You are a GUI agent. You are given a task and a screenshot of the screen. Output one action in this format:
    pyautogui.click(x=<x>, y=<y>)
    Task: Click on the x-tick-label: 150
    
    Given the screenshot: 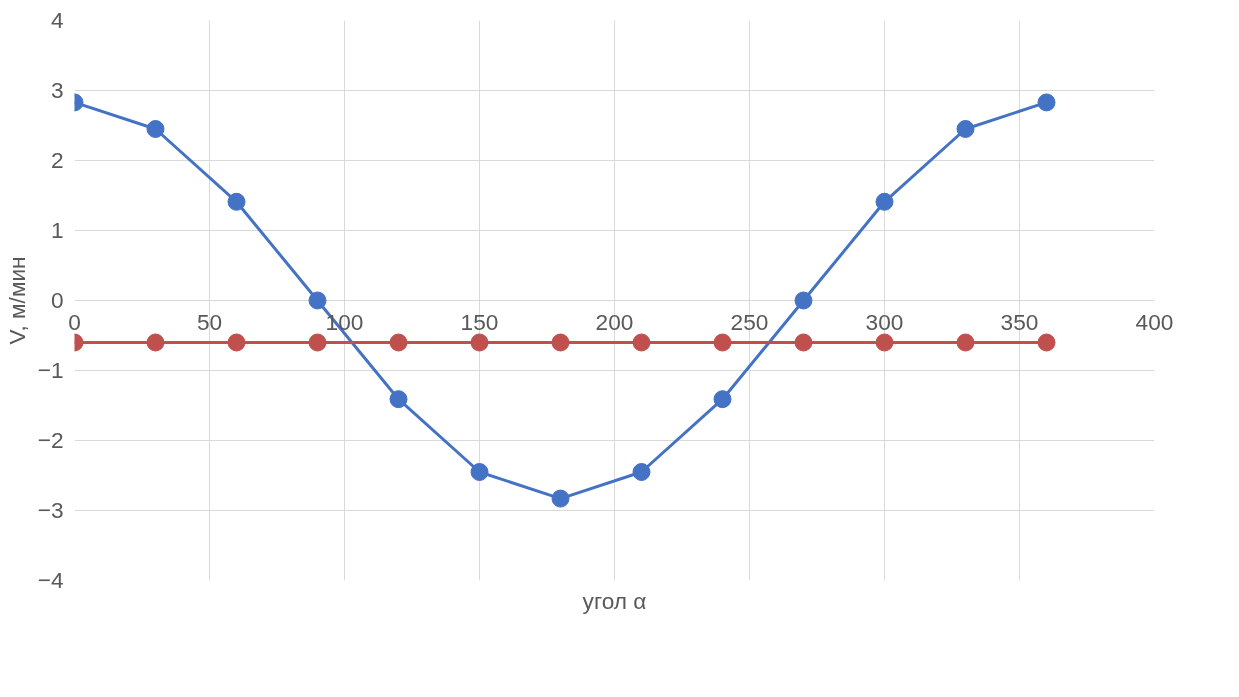 What is the action you would take?
    pyautogui.click(x=479, y=321)
    